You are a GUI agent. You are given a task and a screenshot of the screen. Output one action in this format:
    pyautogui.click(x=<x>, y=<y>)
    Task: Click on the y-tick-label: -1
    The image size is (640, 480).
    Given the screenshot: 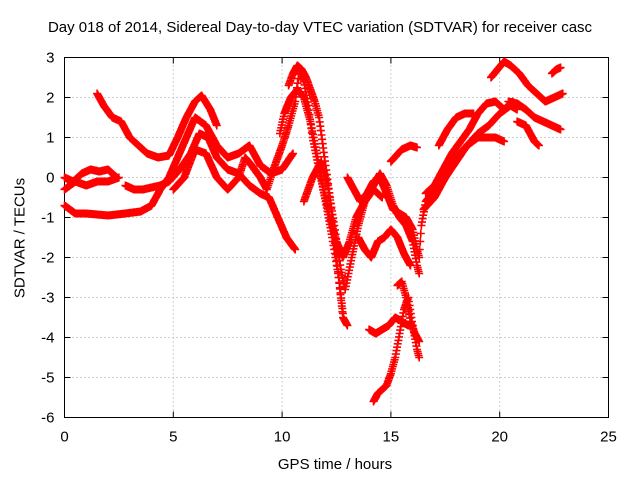 What is the action you would take?
    pyautogui.click(x=47, y=218)
    